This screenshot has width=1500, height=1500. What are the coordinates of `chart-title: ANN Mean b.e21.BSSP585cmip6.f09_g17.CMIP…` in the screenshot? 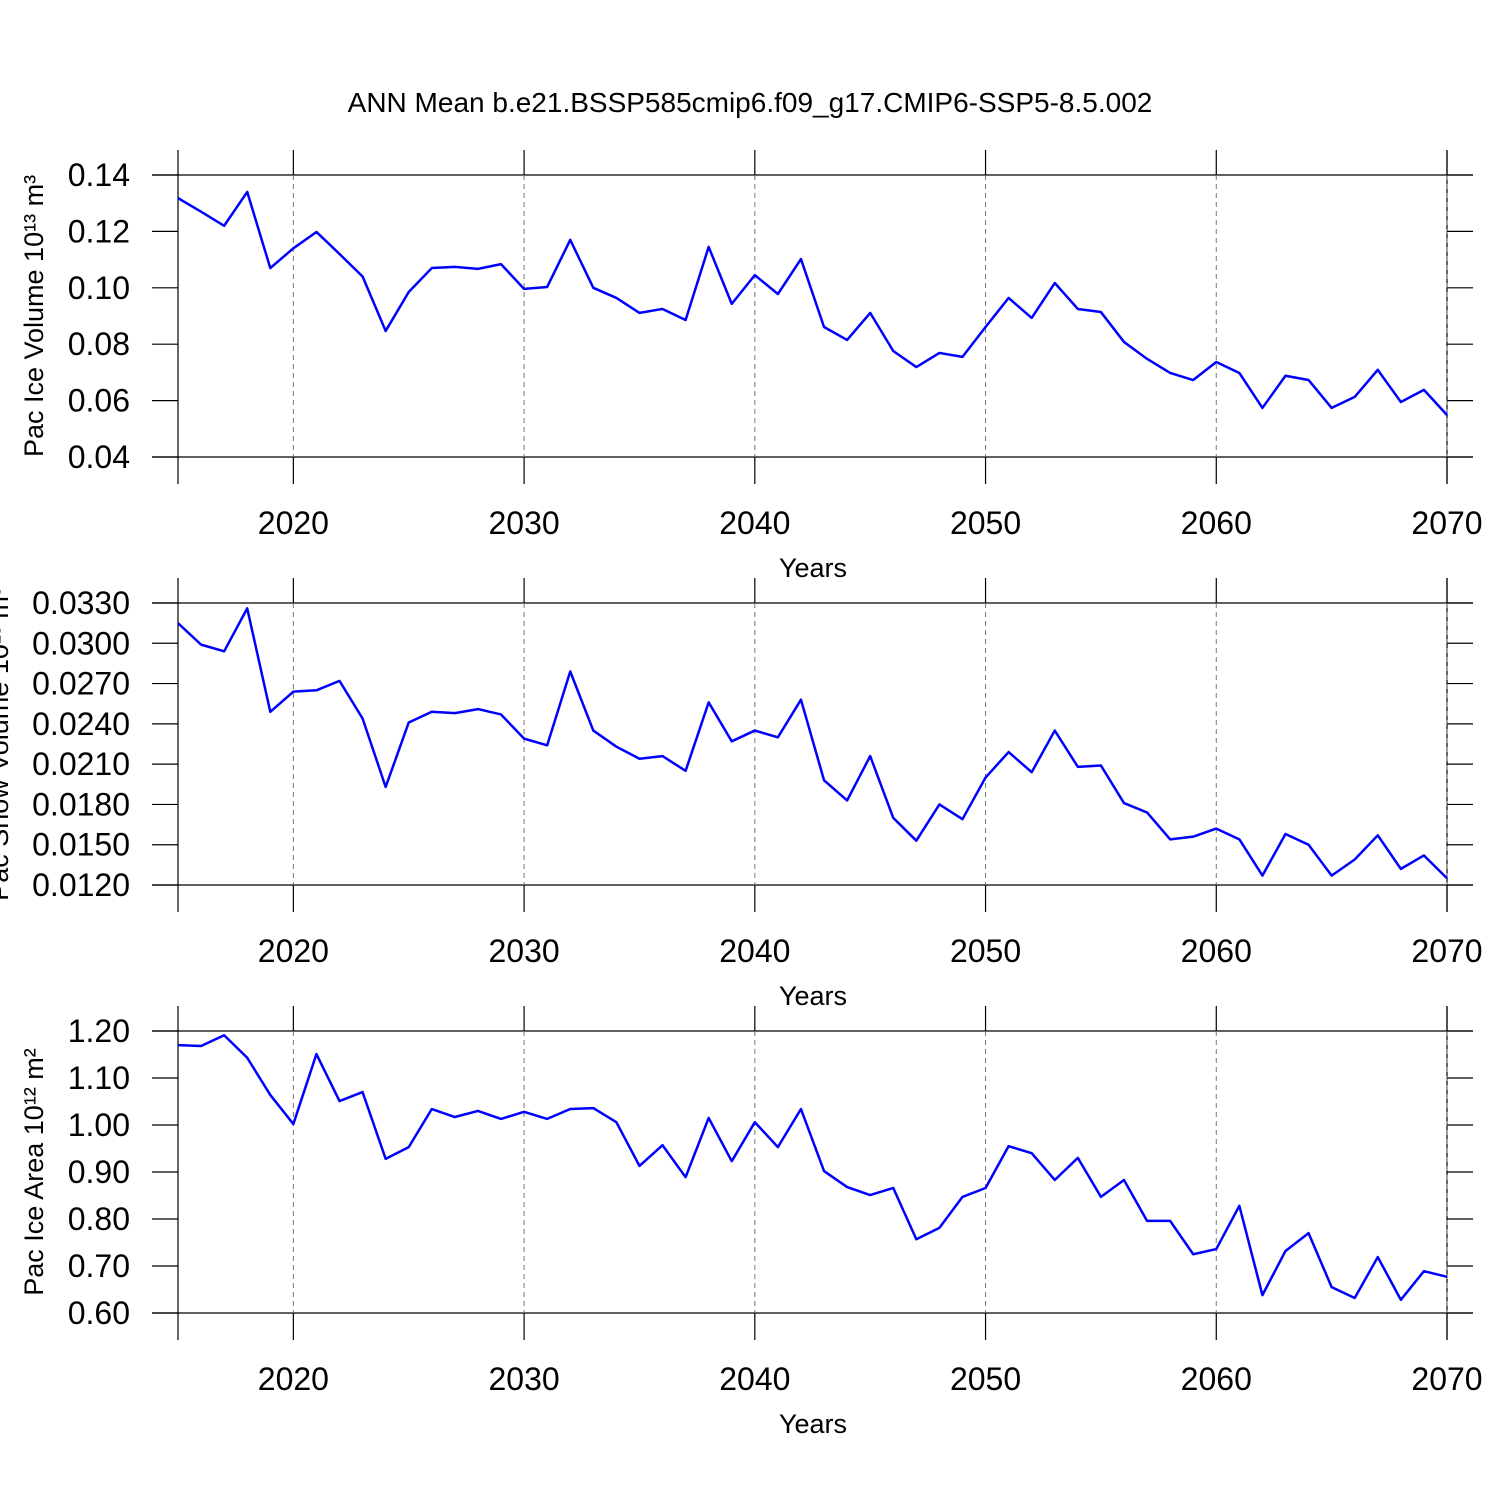 It's located at (750, 102).